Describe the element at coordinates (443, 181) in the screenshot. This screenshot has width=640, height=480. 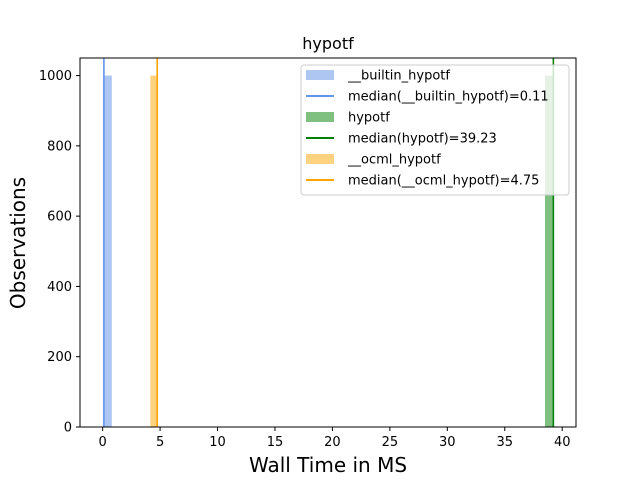
I see `legend-entry-label: median(__ocml_hypotf)=4.75` at that location.